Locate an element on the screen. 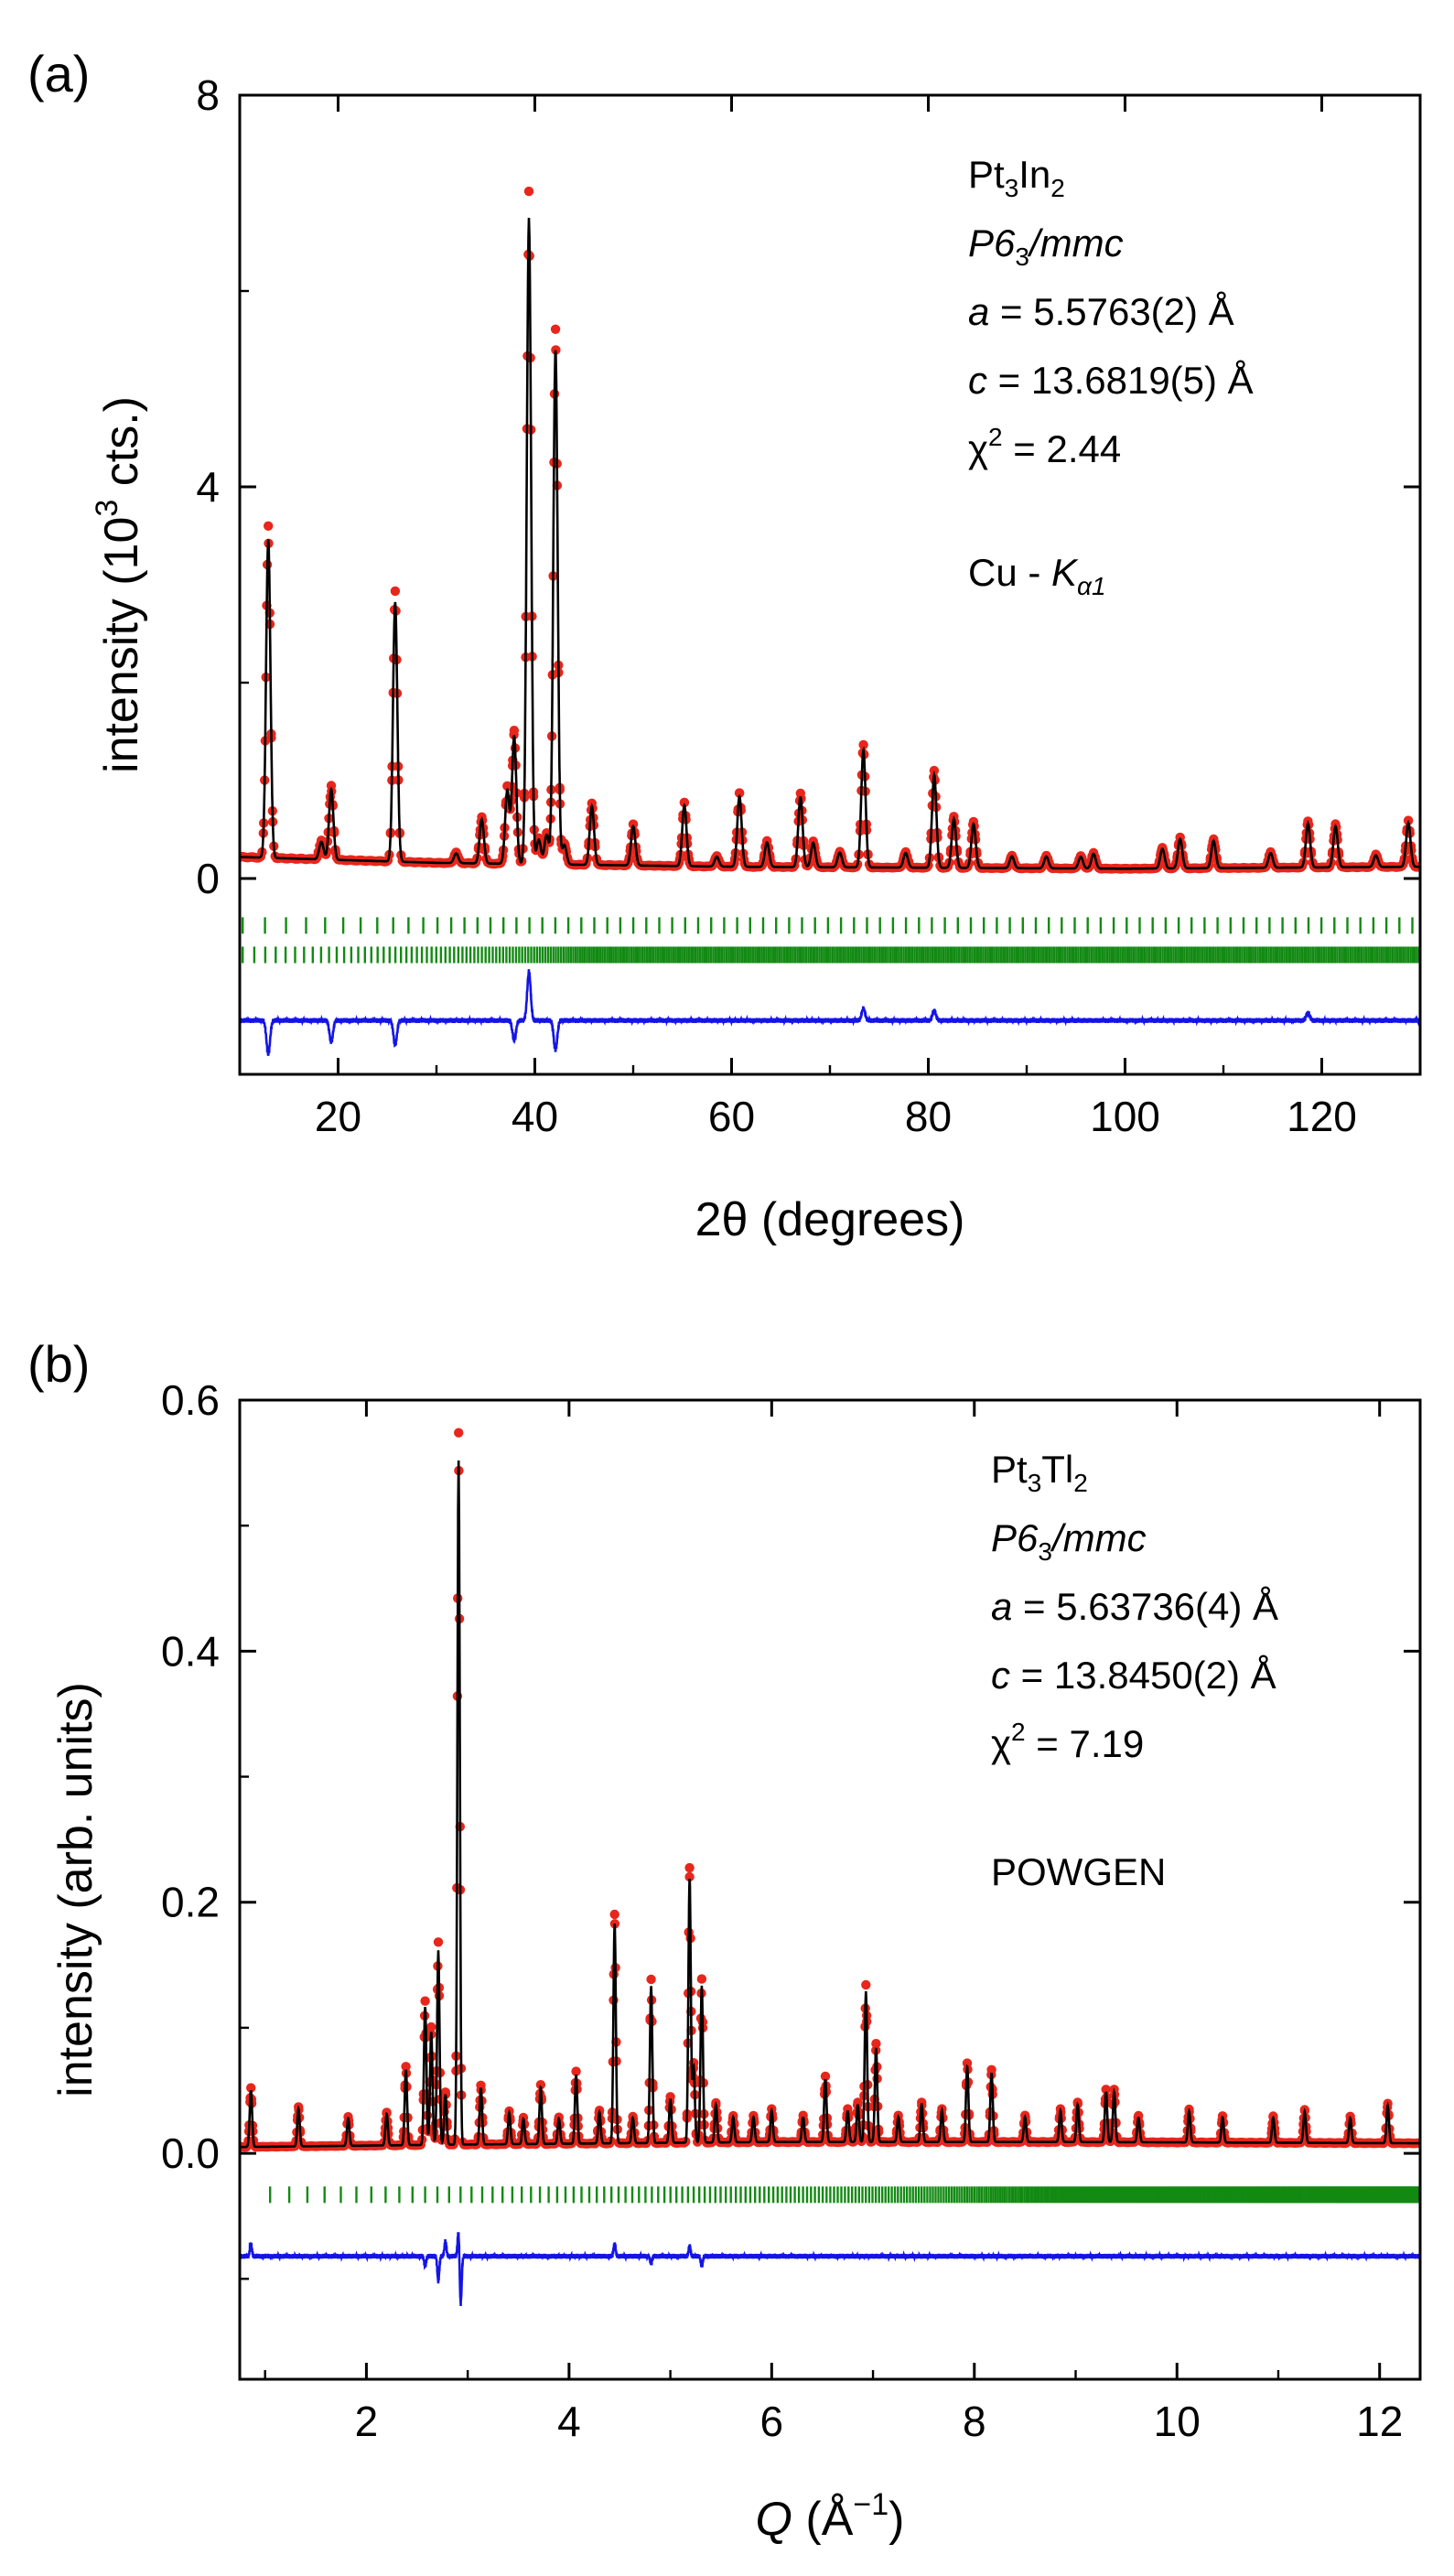  panel-b-formula-main: Pt is located at coordinates (1009, 1470).